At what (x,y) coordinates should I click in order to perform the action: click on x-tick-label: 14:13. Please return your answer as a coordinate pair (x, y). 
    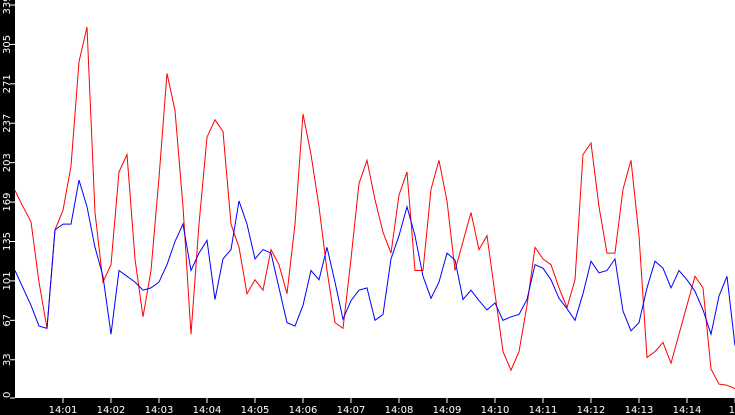
    Looking at the image, I should click on (639, 410).